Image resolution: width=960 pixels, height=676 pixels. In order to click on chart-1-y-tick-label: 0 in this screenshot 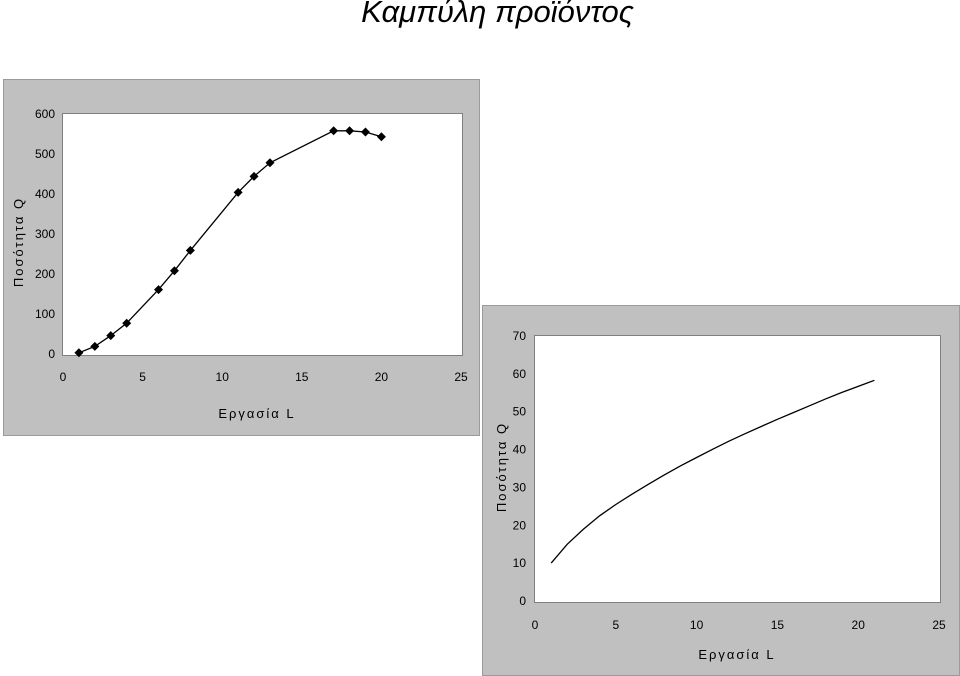, I will do `click(51, 354)`.